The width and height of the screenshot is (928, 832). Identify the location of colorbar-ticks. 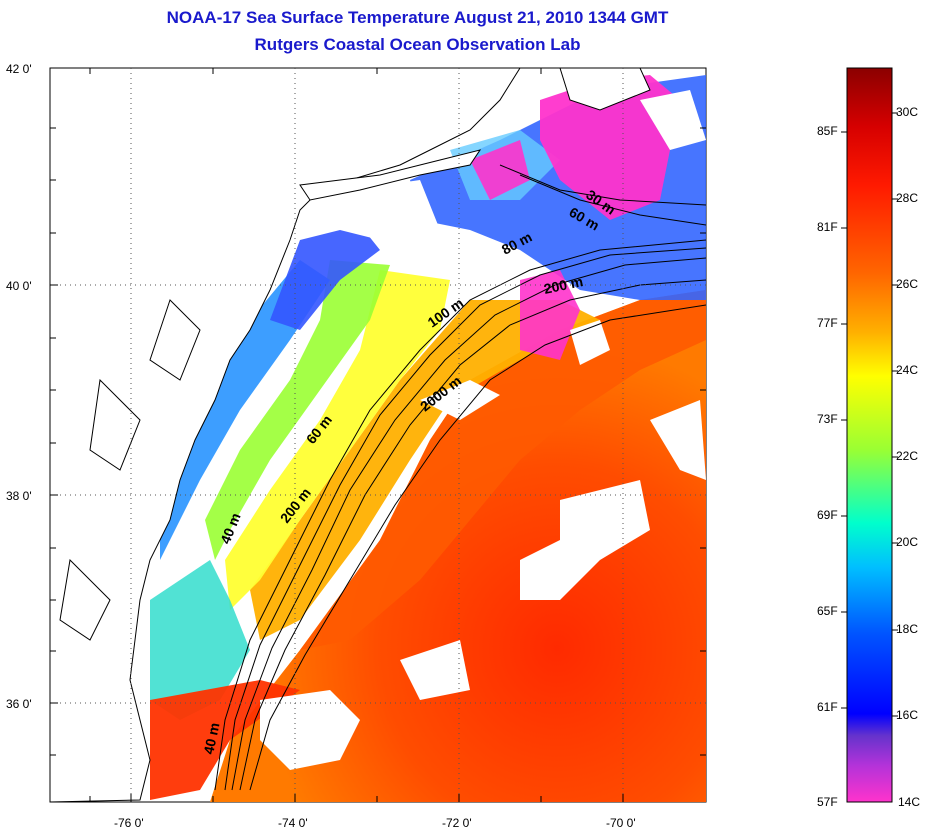
(869, 414).